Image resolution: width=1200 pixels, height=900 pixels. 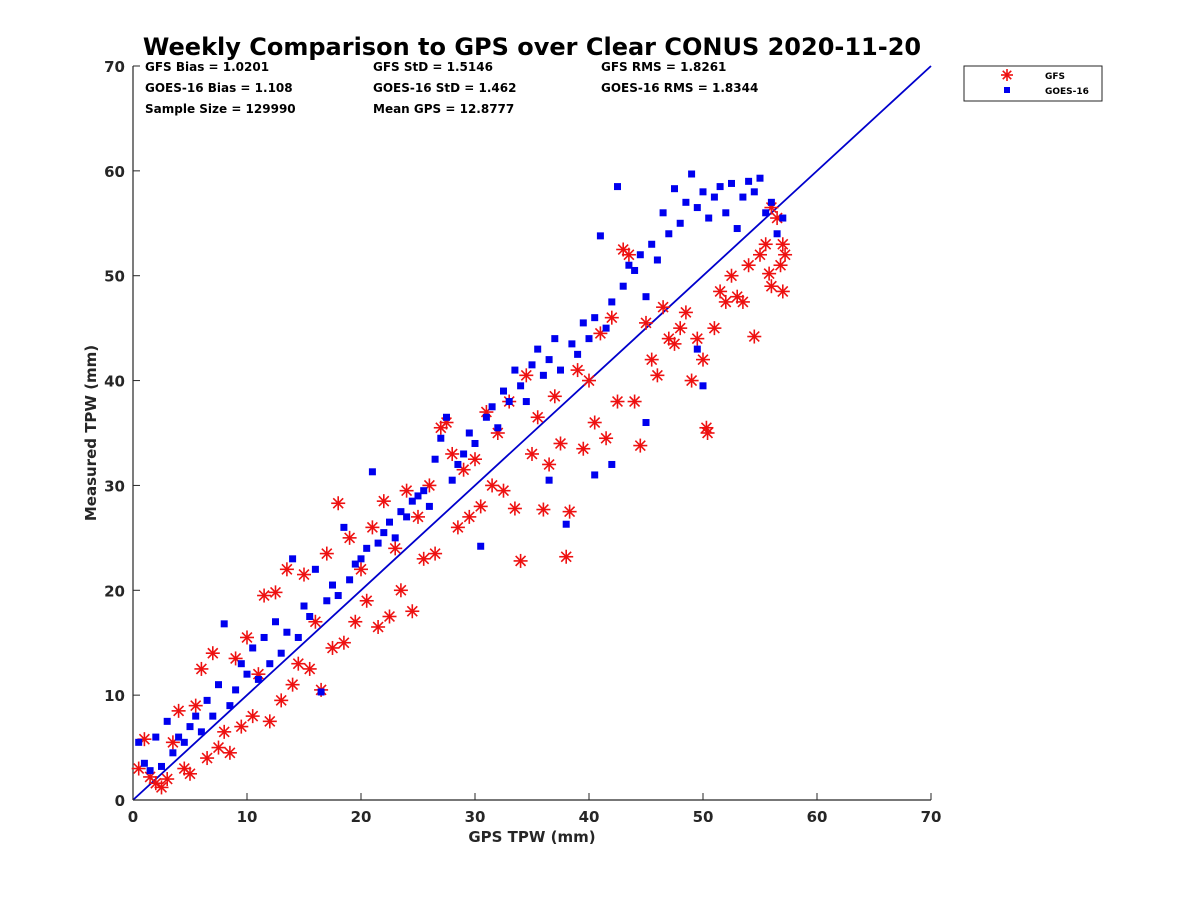 I want to click on stat-text: Sample Size = 129990, so click(x=220, y=109).